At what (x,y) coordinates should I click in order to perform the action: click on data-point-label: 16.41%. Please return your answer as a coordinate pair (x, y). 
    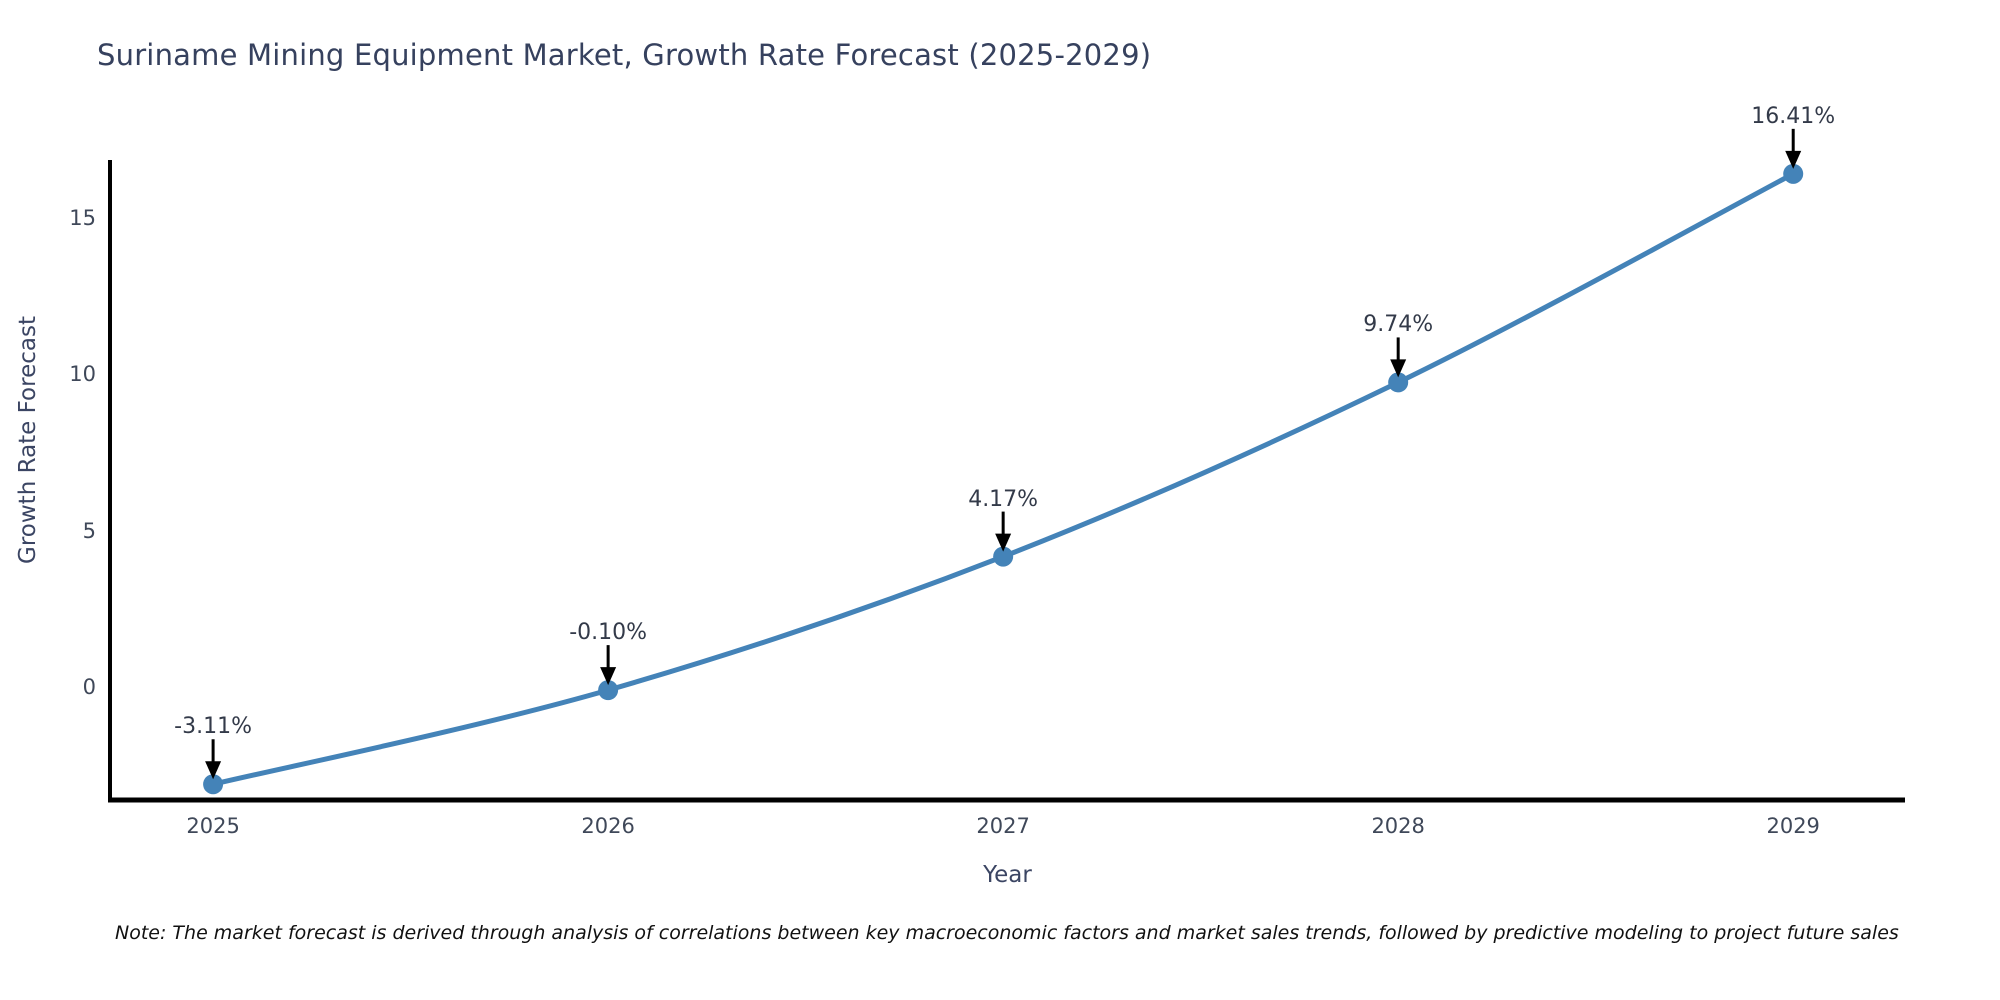
    Looking at the image, I should click on (1793, 116).